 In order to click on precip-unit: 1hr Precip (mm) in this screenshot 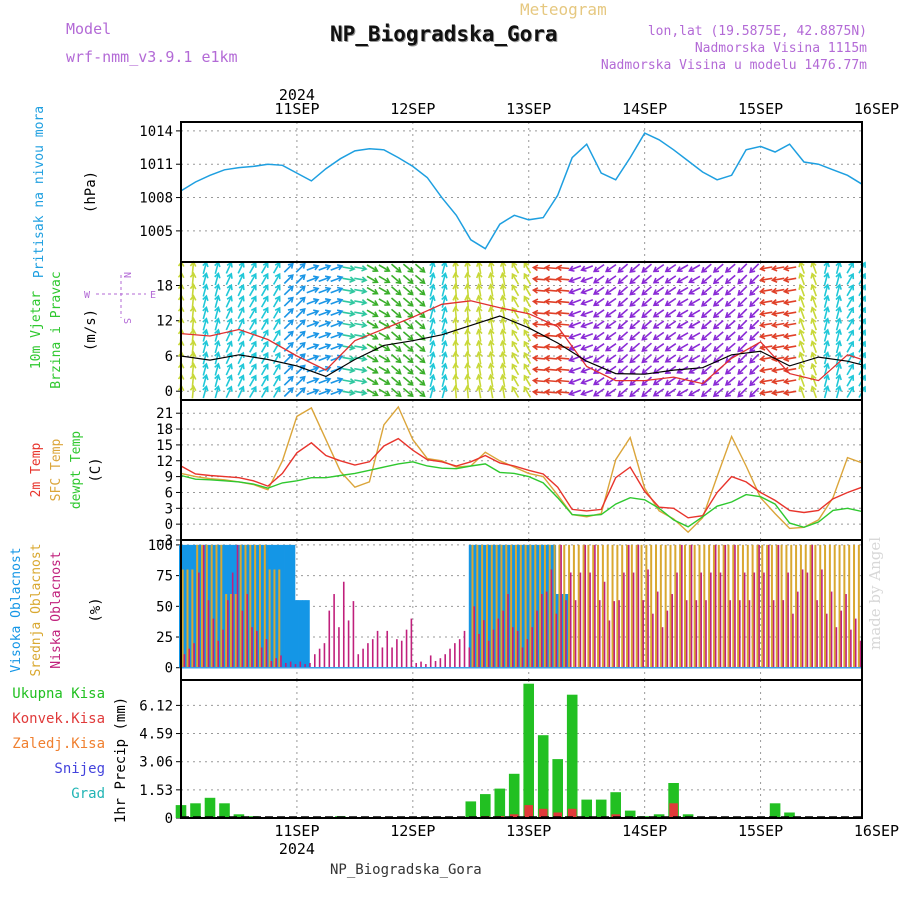, I will do `click(121, 760)`.